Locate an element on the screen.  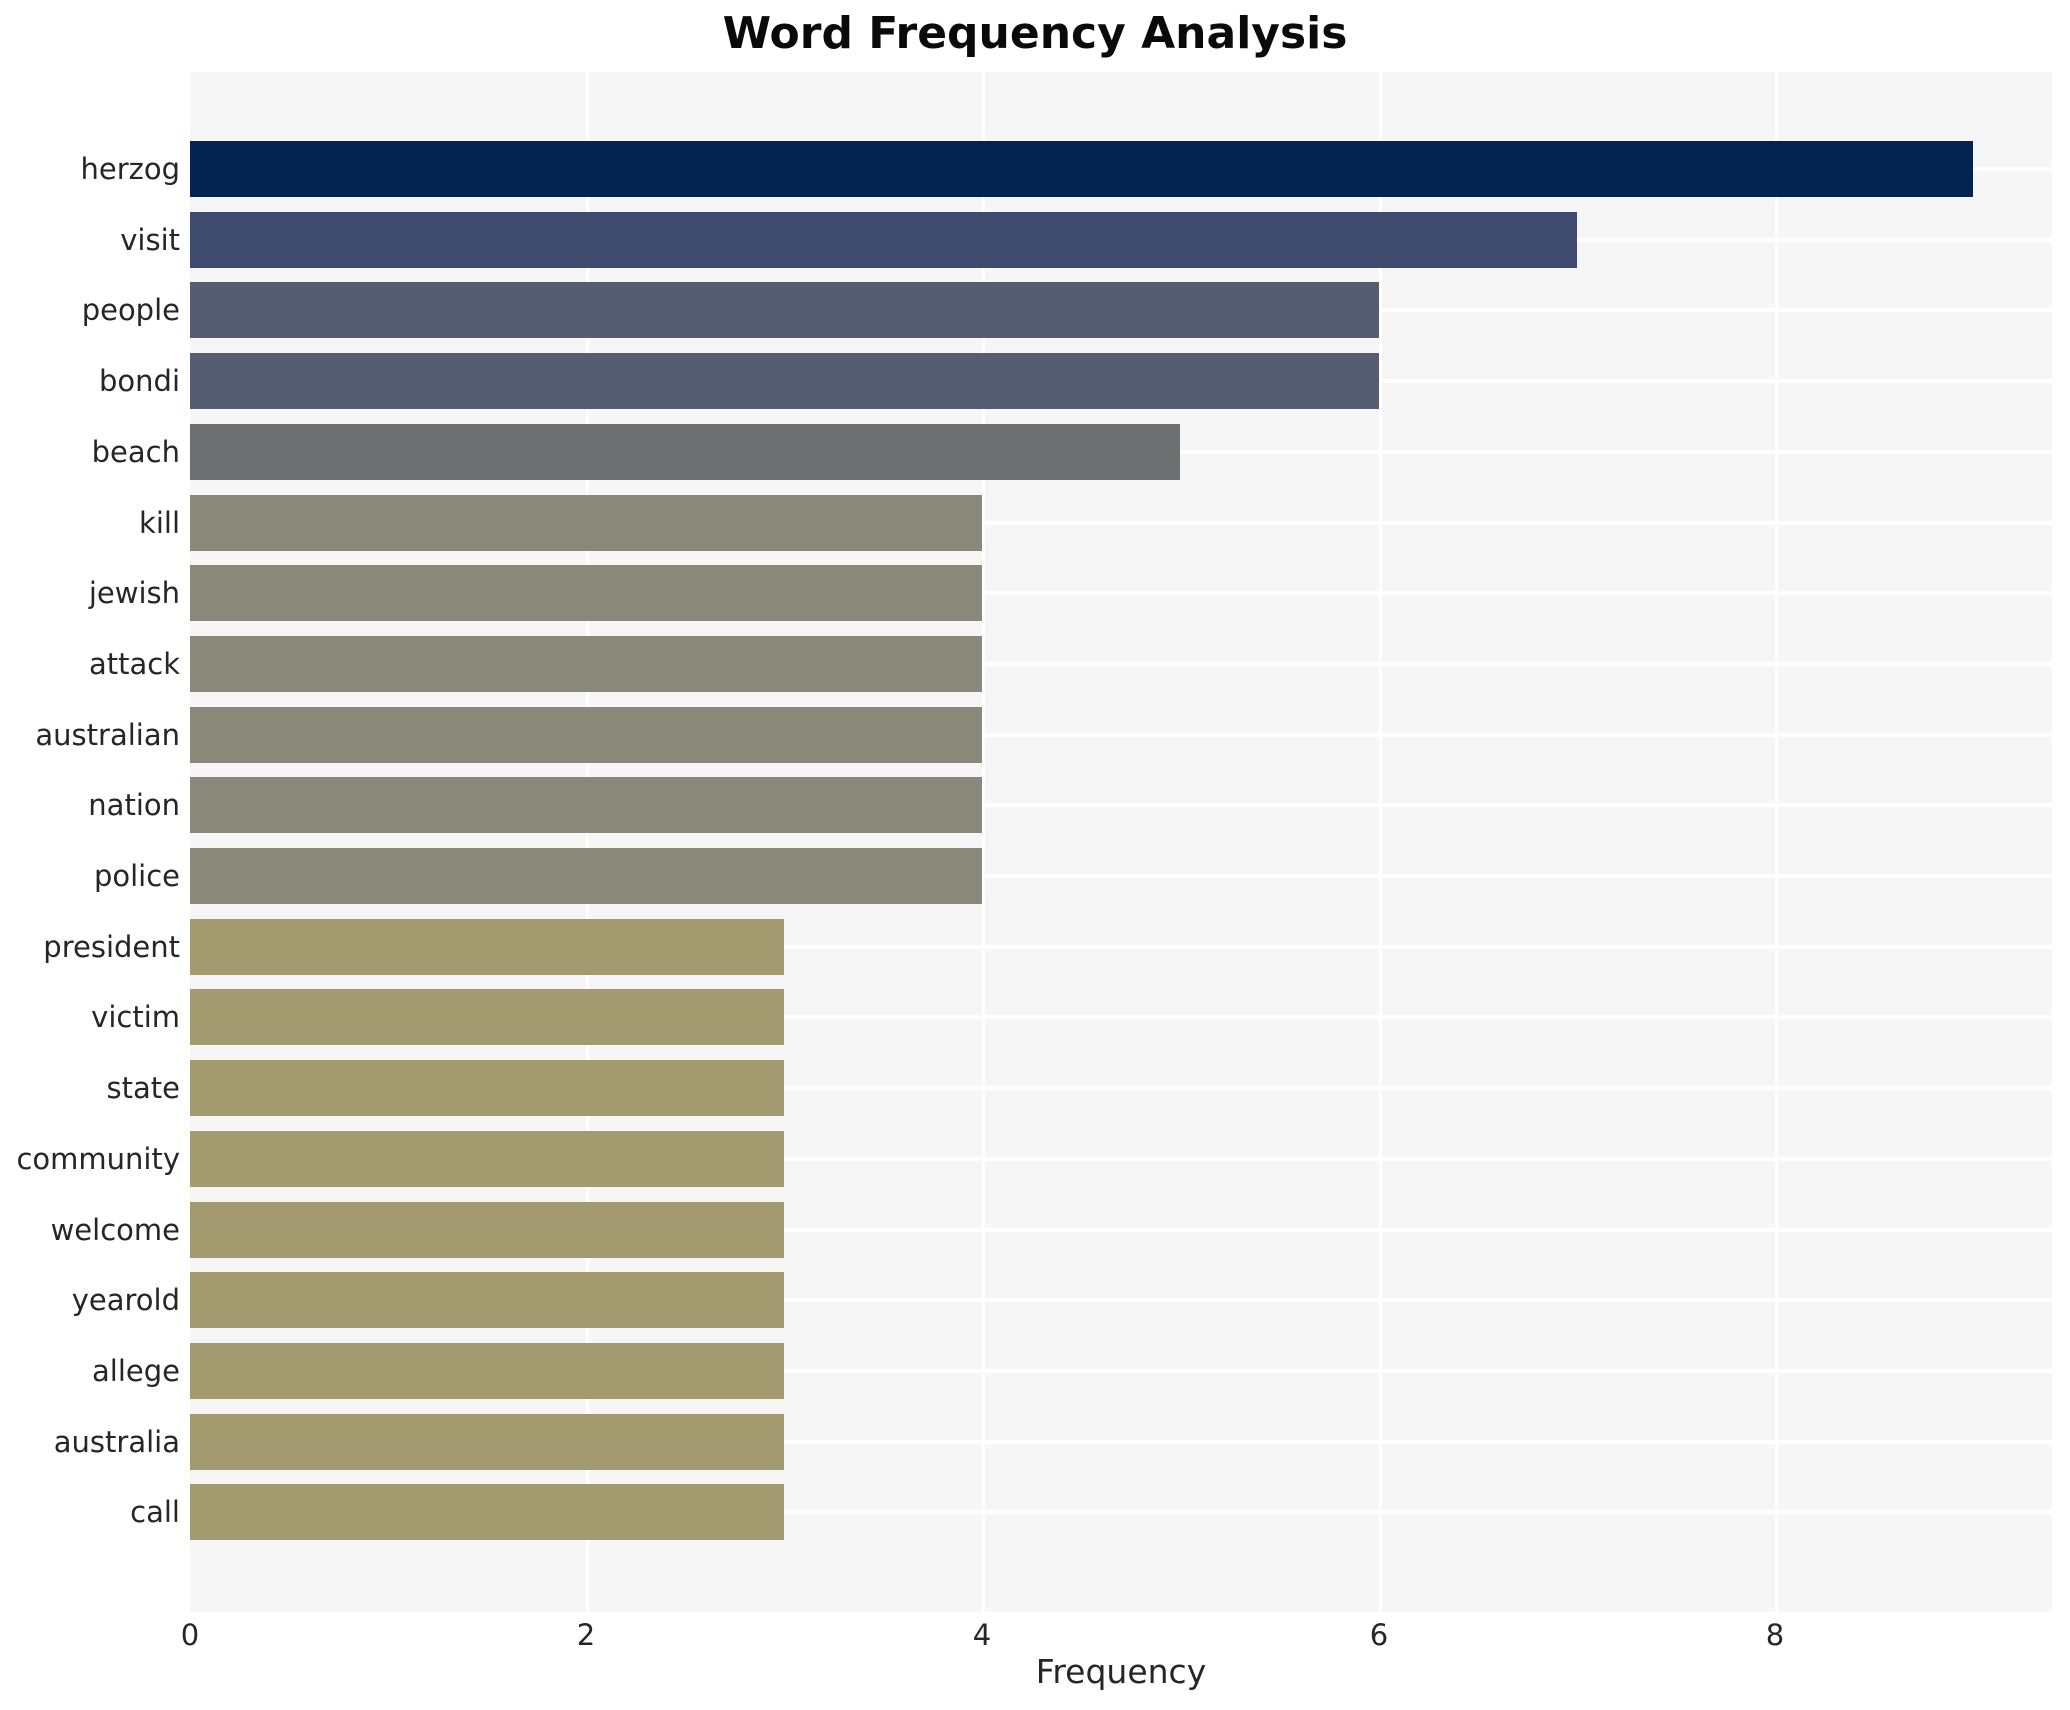
bar-australian is located at coordinates (586, 735).